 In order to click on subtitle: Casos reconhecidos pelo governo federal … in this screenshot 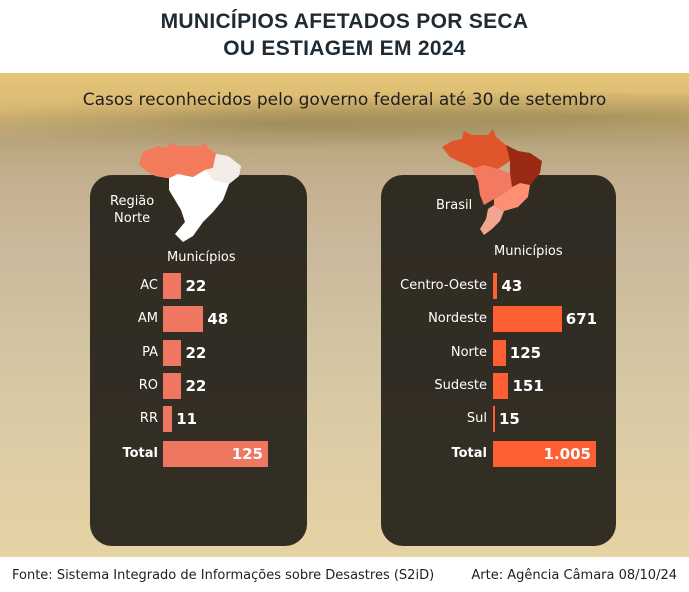, I will do `click(344, 100)`.